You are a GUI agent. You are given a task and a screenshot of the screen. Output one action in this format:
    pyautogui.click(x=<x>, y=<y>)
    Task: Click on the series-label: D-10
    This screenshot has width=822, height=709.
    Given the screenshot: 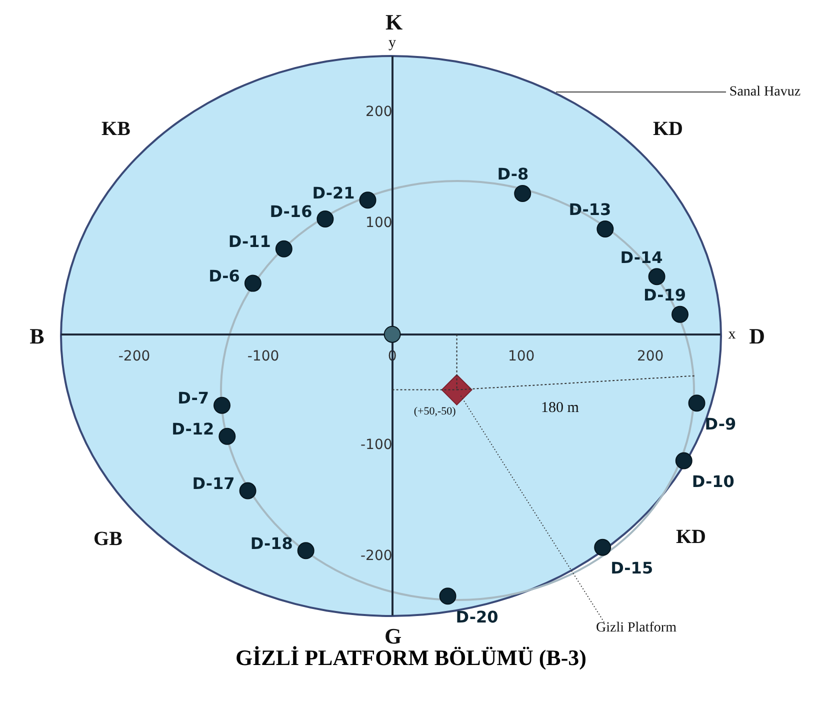 What is the action you would take?
    pyautogui.click(x=713, y=481)
    